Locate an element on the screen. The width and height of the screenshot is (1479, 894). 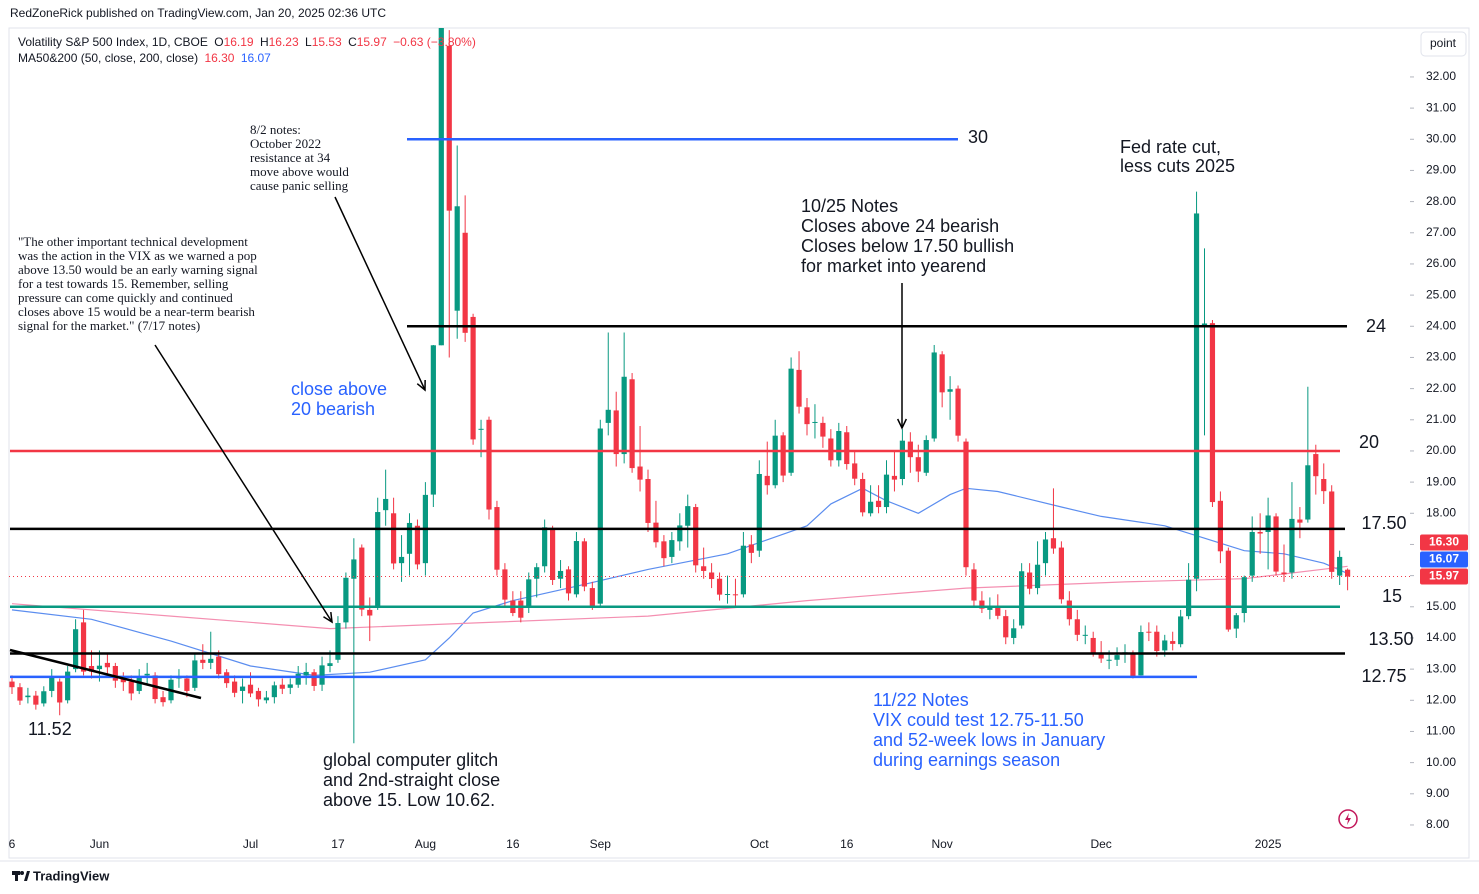
price-tag-label: 16.30 is located at coordinates (1444, 542).